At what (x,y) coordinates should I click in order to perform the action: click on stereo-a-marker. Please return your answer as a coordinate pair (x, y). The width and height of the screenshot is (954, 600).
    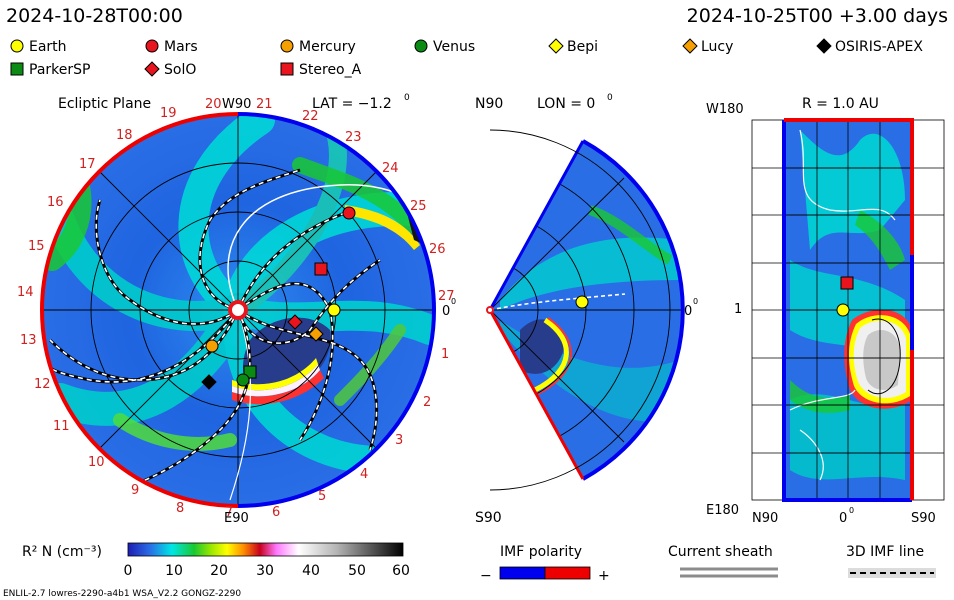
    Looking at the image, I should click on (321, 269).